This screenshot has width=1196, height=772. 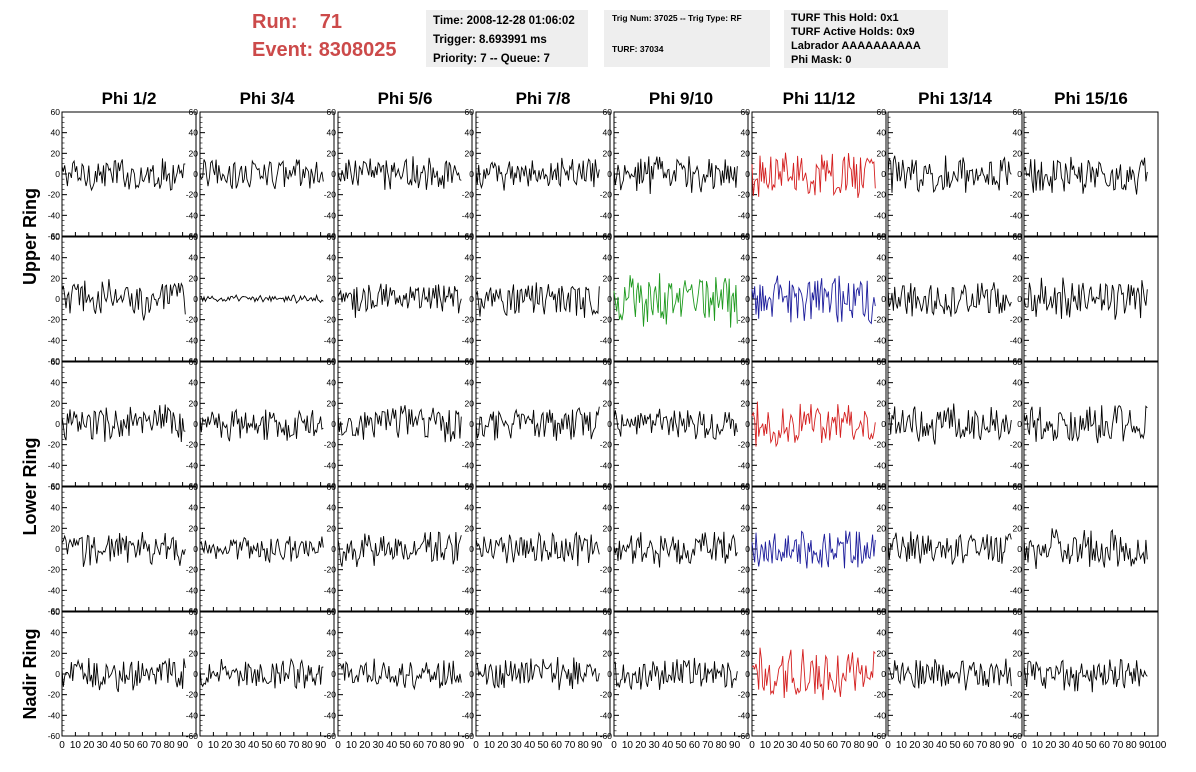 What do you see at coordinates (628, 745) in the screenshot?
I see `x-tick-label: 10` at bounding box center [628, 745].